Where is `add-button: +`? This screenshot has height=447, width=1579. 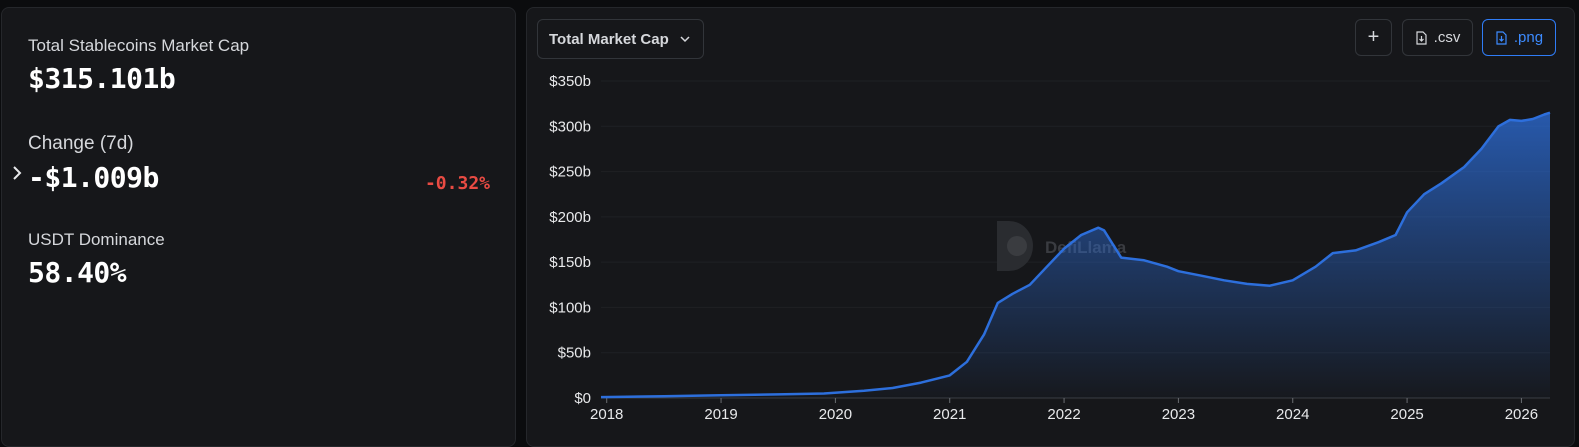
add-button: + is located at coordinates (1373, 37).